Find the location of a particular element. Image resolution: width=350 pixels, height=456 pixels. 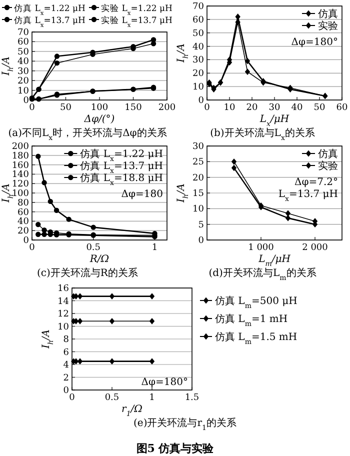

y-tick-label: 6 is located at coordinates (66, 353).